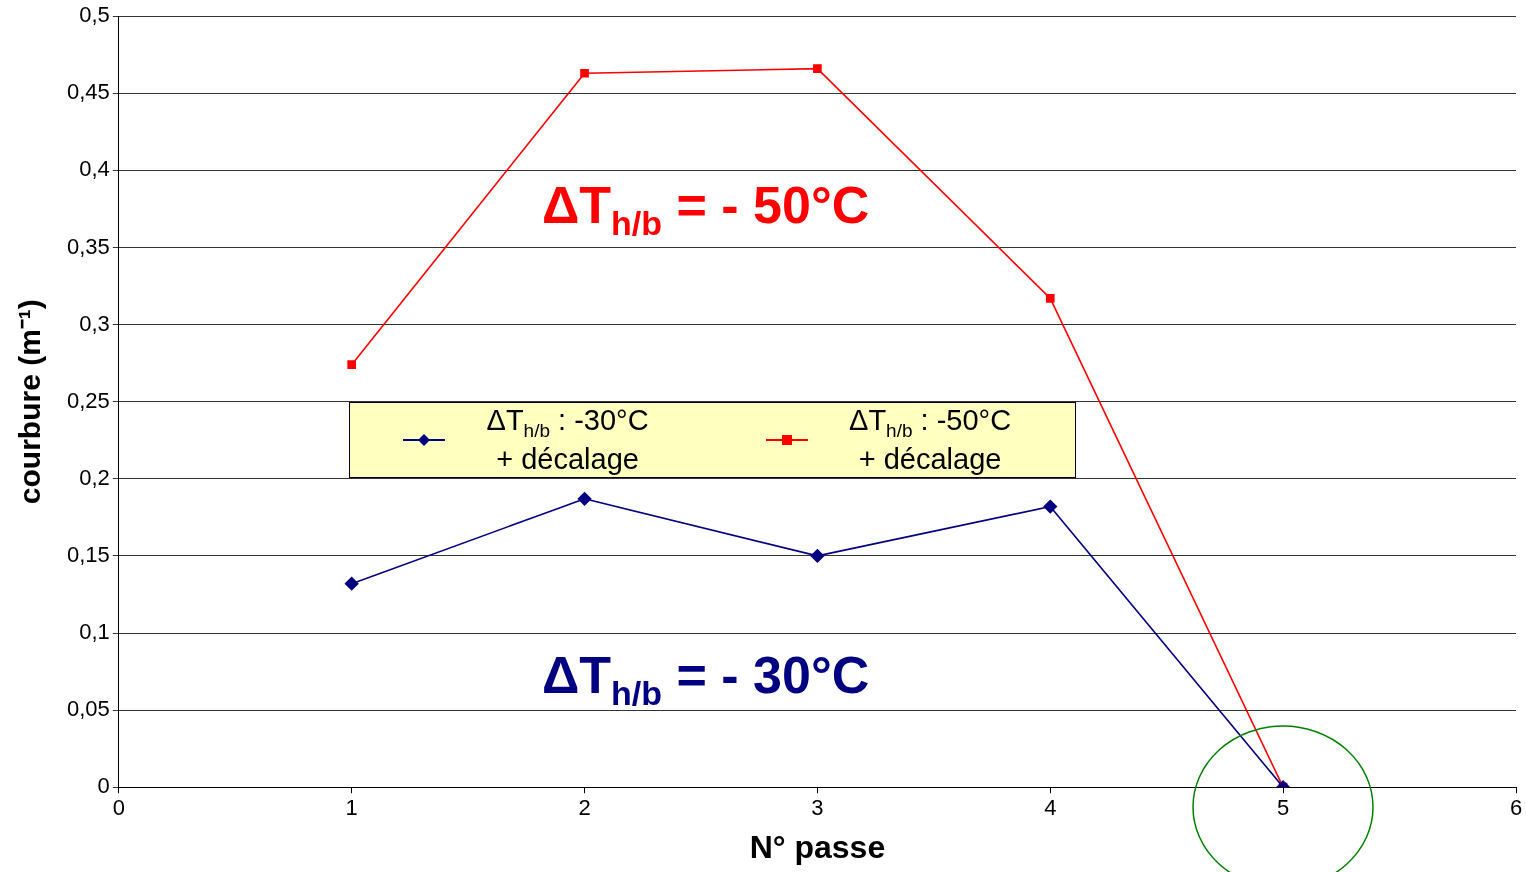  What do you see at coordinates (88, 709) in the screenshot?
I see `y-tick-label: 0,05` at bounding box center [88, 709].